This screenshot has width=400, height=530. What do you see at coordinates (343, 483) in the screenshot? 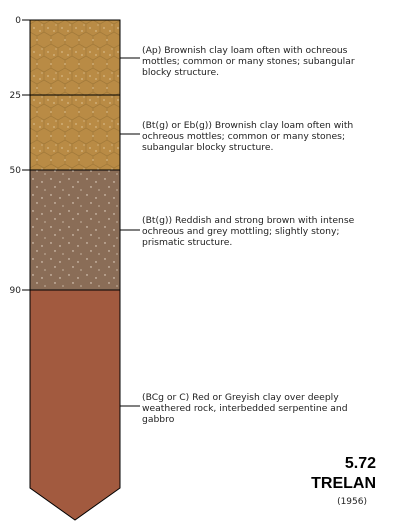
I see `soil-name: TRELAN` at bounding box center [343, 483].